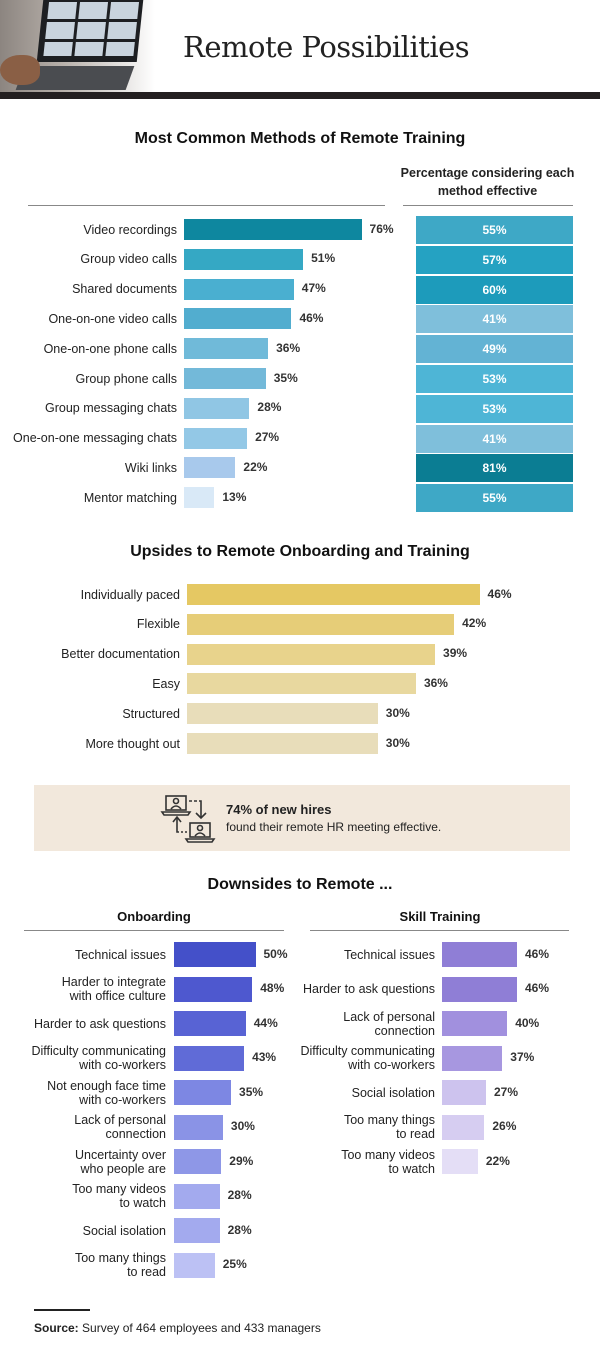  What do you see at coordinates (234, 496) in the screenshot?
I see `bar-value-label: 13%` at bounding box center [234, 496].